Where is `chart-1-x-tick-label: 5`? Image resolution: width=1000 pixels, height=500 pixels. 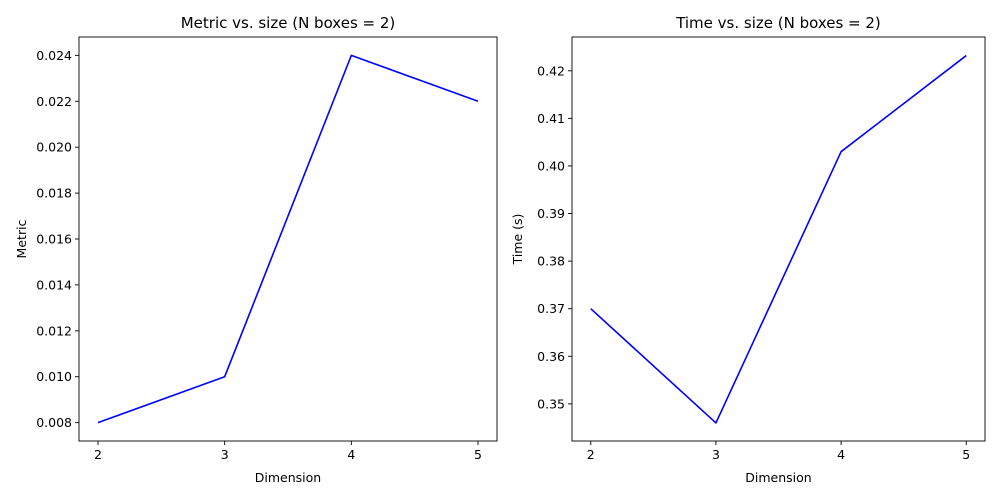
chart-1-x-tick-label: 5 is located at coordinates (478, 454).